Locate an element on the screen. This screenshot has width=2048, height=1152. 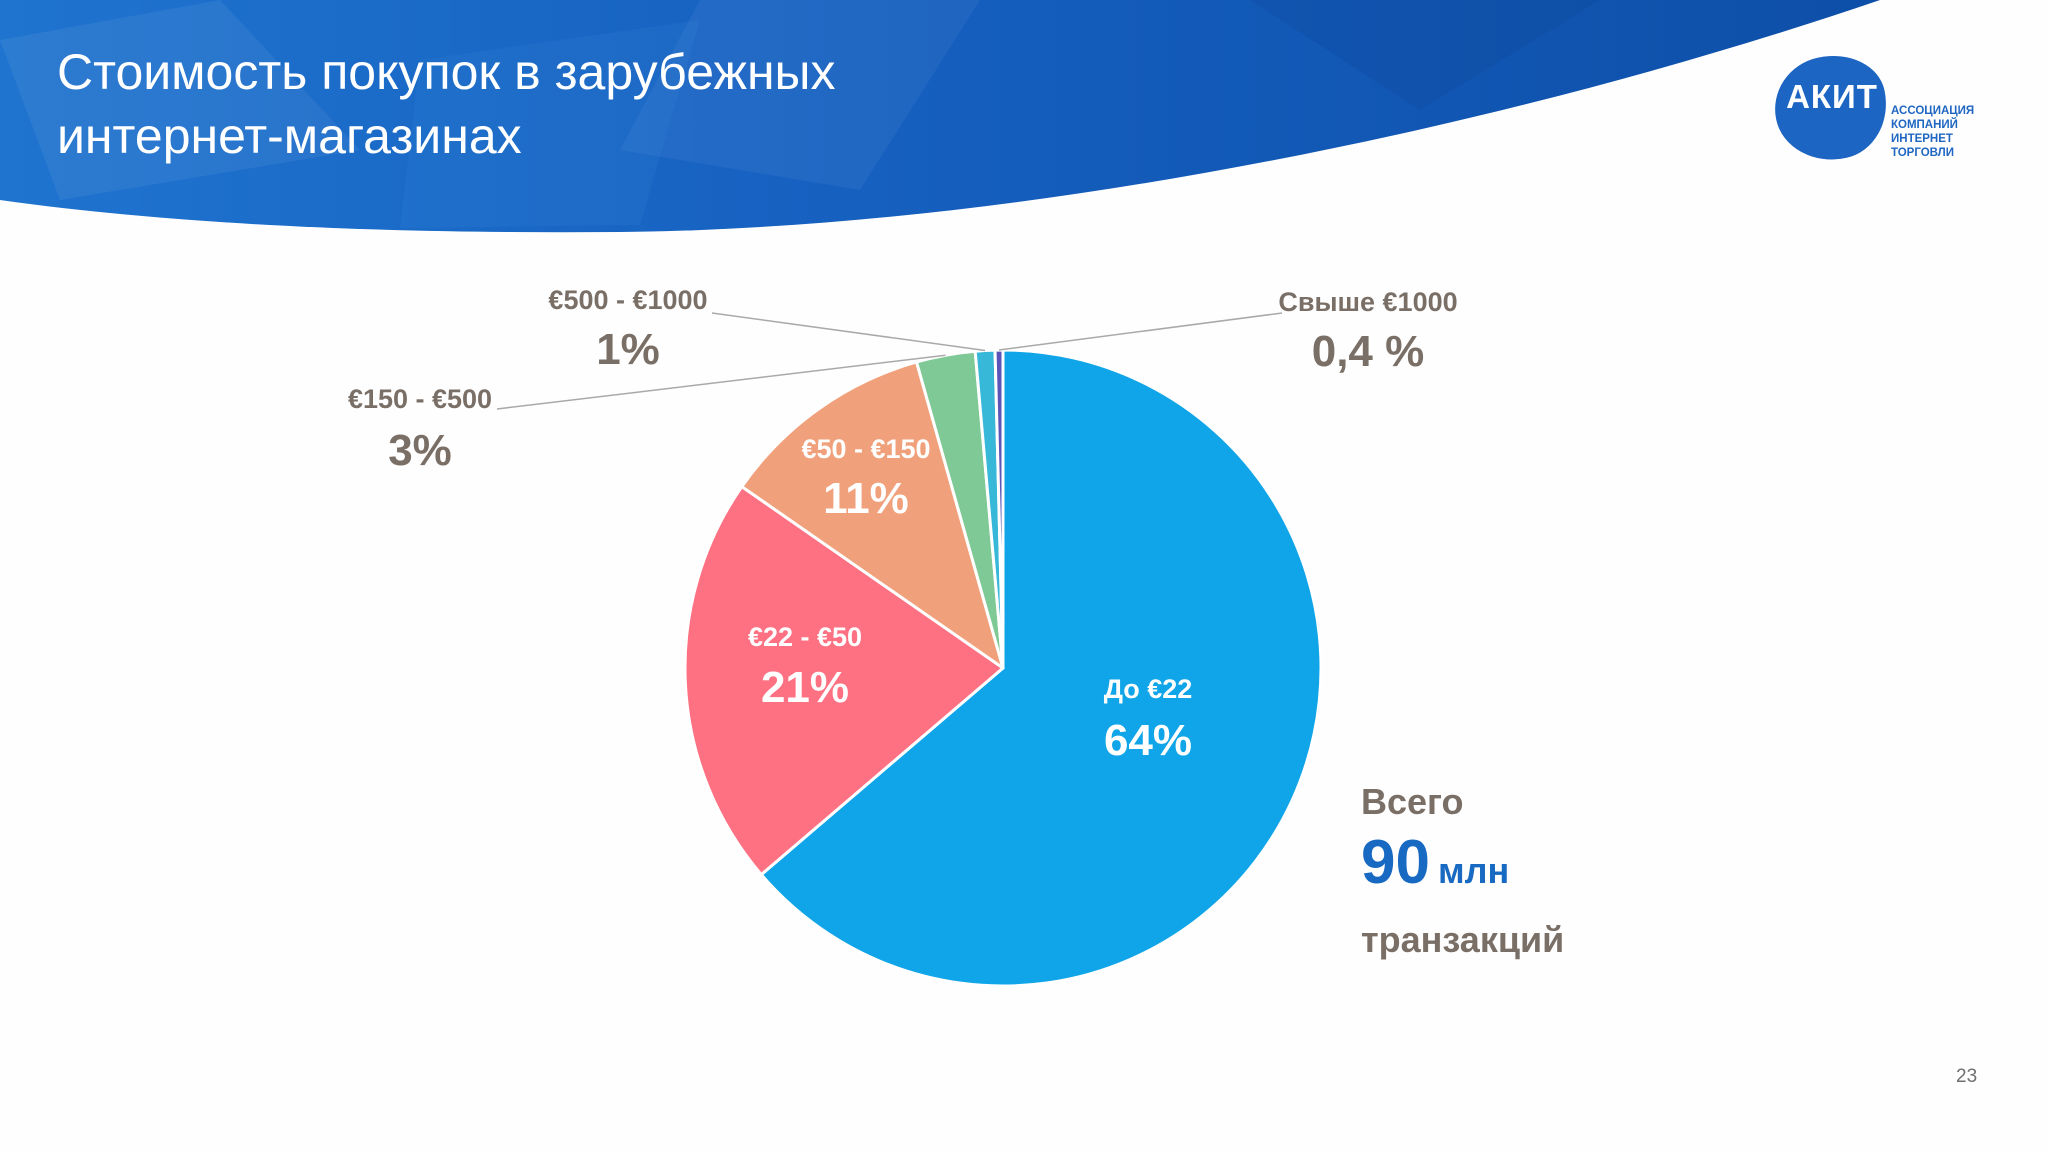
leader-lines is located at coordinates (889, 361).